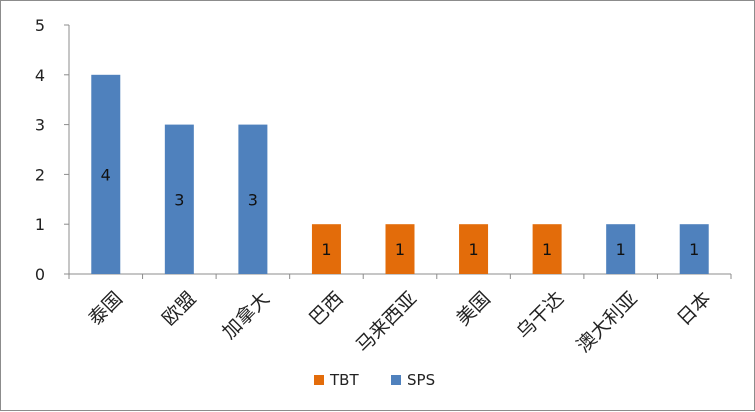 This screenshot has height=412, width=755. I want to click on category-label: 泰国, so click(105, 309).